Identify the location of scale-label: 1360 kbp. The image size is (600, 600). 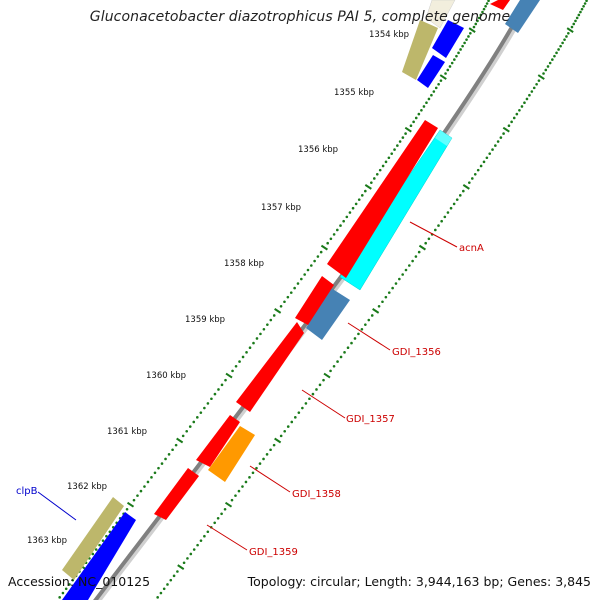
(166, 376).